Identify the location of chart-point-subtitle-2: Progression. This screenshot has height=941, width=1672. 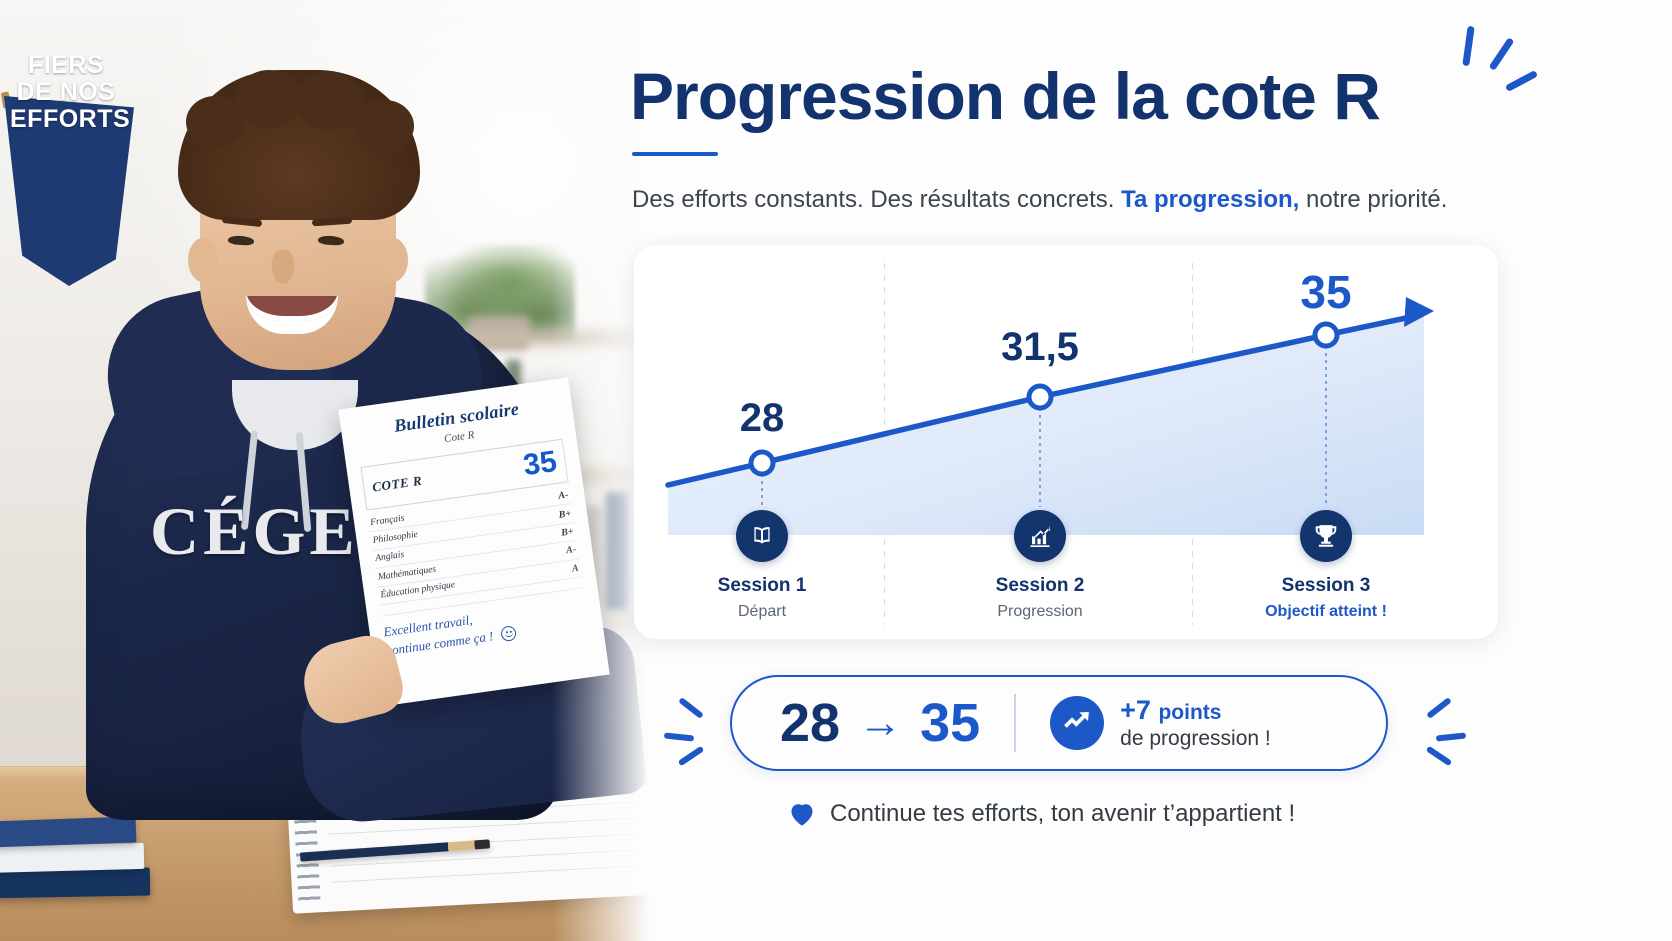
(1040, 611).